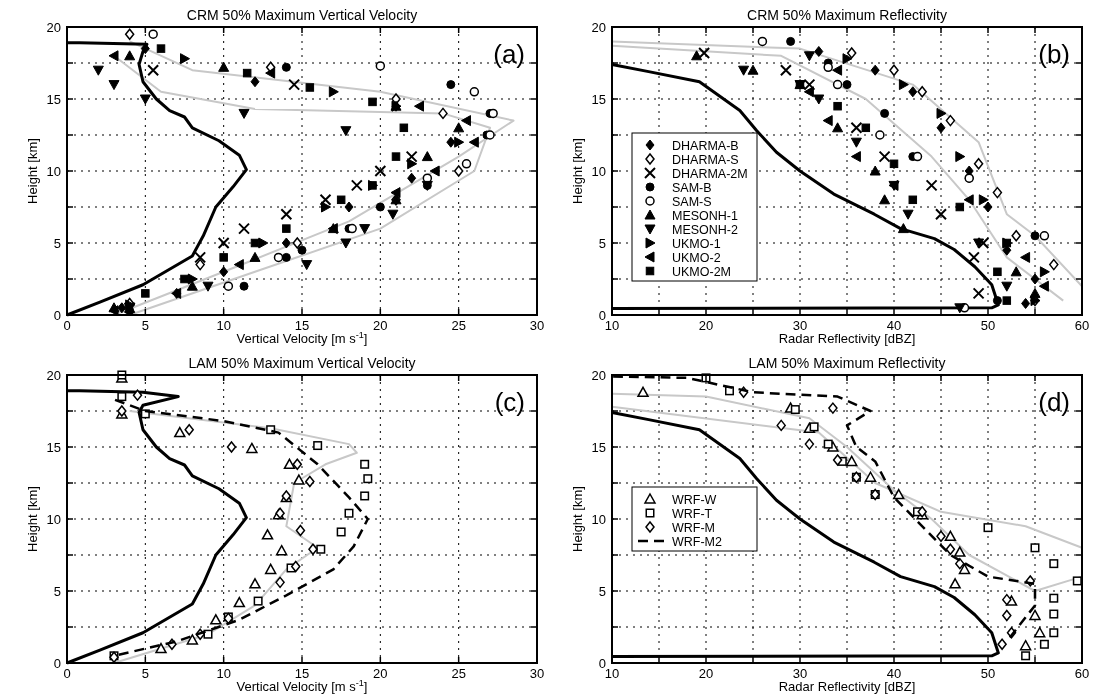 The height and width of the screenshot is (700, 1107). What do you see at coordinates (705, 229) in the screenshot?
I see `legend-label: MESONH-2` at bounding box center [705, 229].